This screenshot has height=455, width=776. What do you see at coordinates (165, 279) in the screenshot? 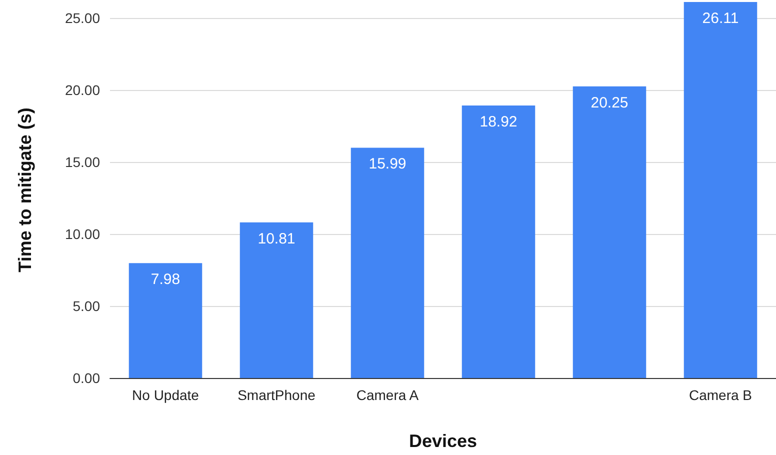
I see `data-label: 7.98` at bounding box center [165, 279].